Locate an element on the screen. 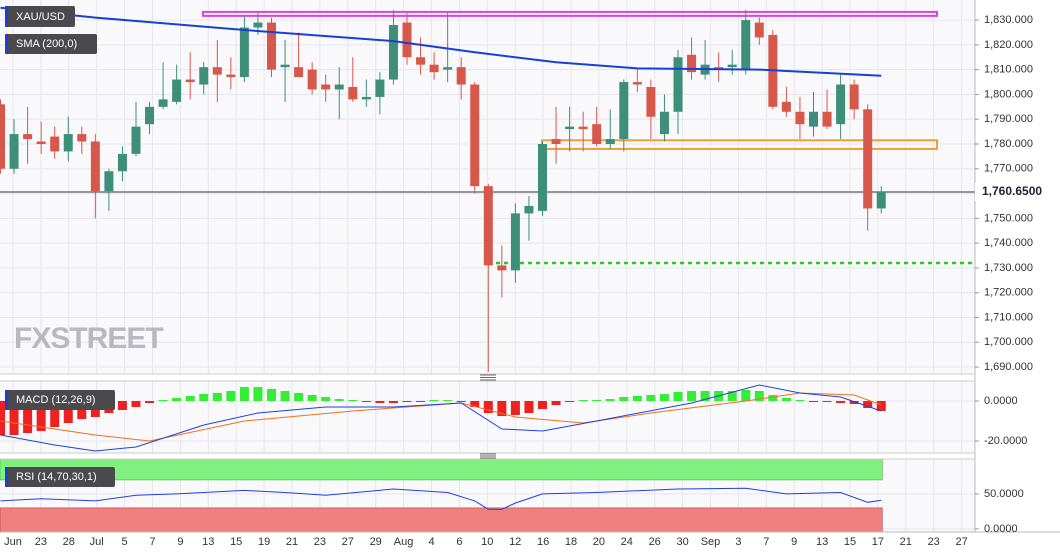 Image resolution: width=1060 pixels, height=555 pixels. legend-label: SMA (200,0) is located at coordinates (46, 44).